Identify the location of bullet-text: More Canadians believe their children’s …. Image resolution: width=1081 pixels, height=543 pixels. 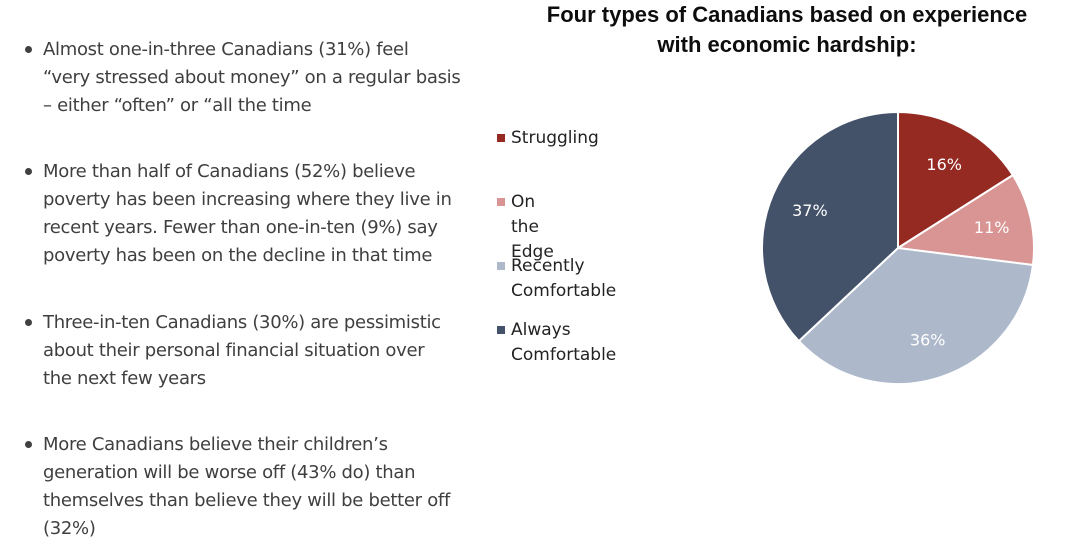
(246, 486).